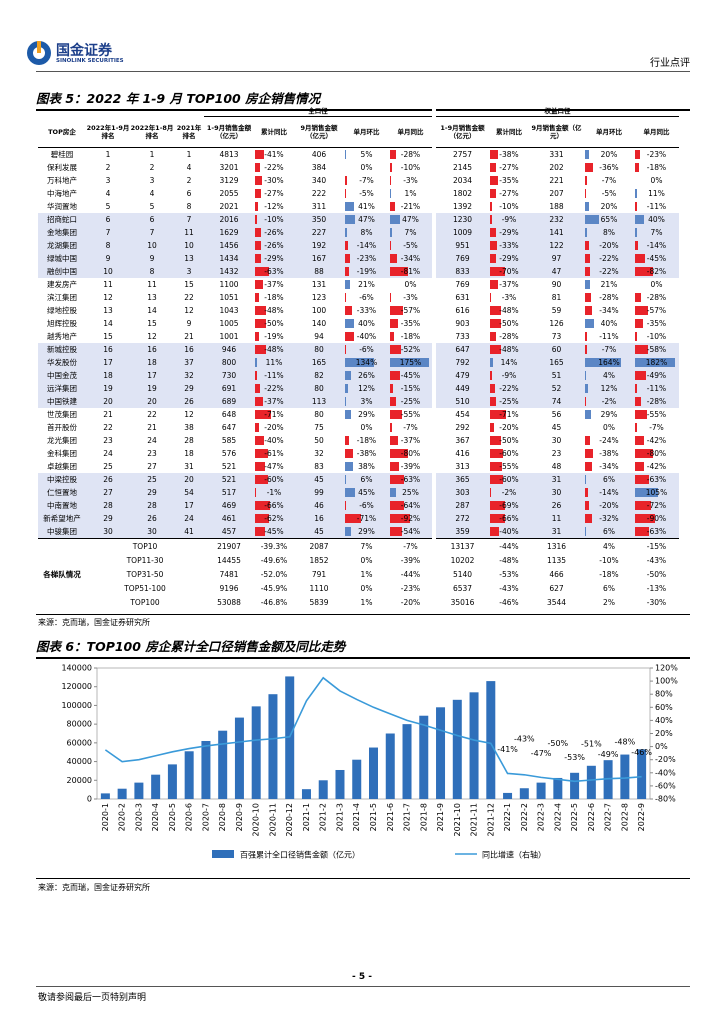 This screenshot has width=724, height=1024. I want to click on table-cell: 15, so click(189, 284).